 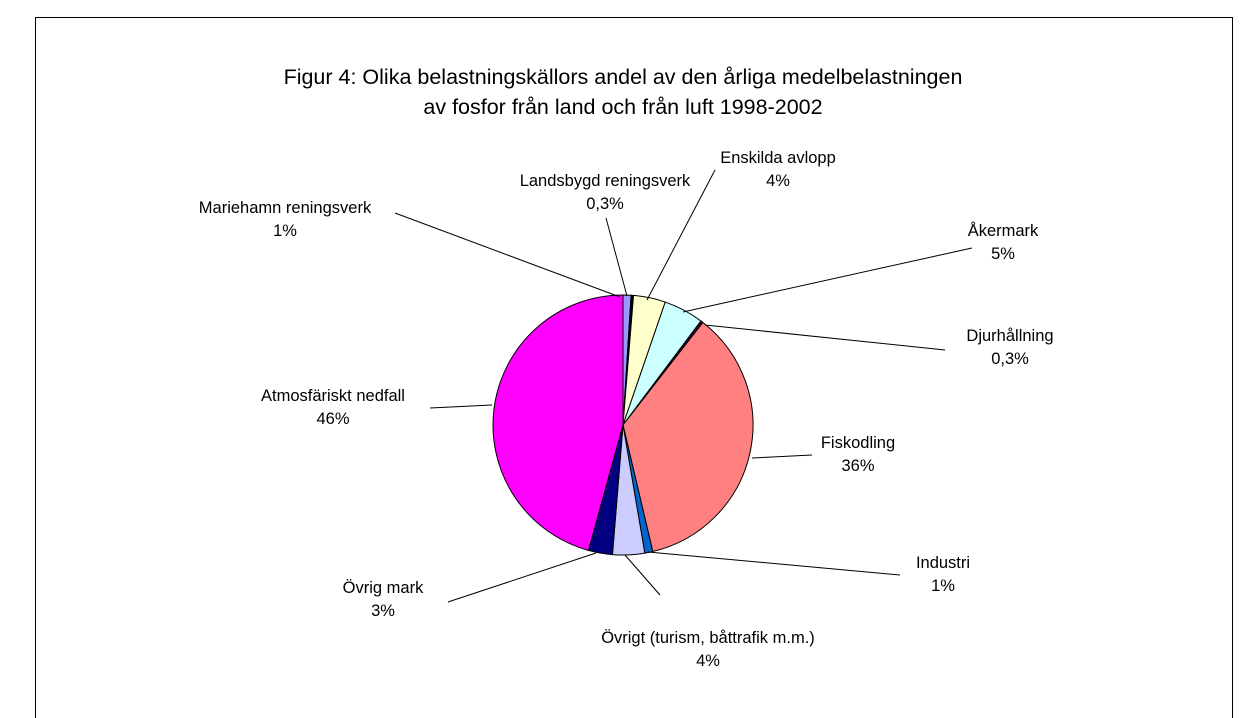 I want to click on category-label: Landsbygd reningsverk, so click(x=605, y=181).